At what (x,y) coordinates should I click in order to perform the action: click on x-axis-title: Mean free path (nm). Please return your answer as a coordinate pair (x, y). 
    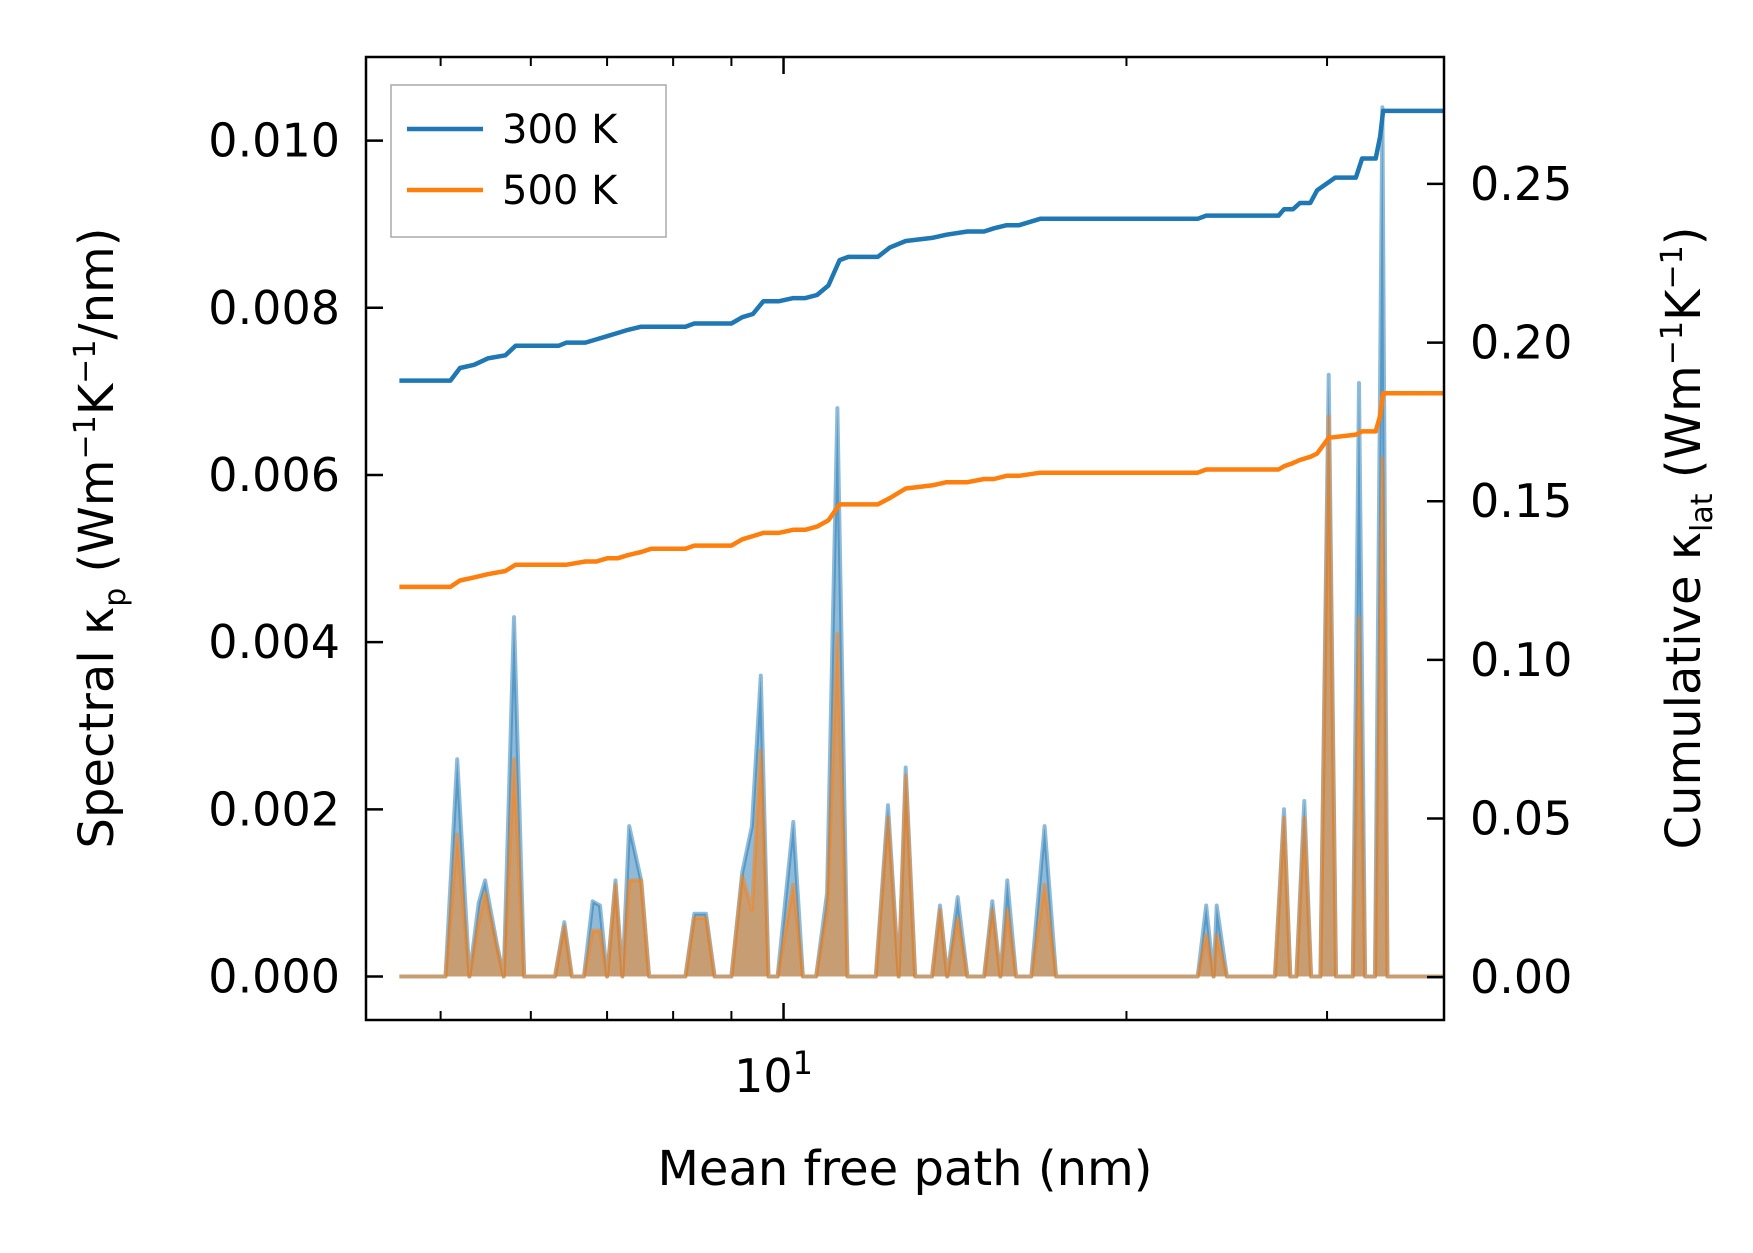
    Looking at the image, I should click on (905, 1169).